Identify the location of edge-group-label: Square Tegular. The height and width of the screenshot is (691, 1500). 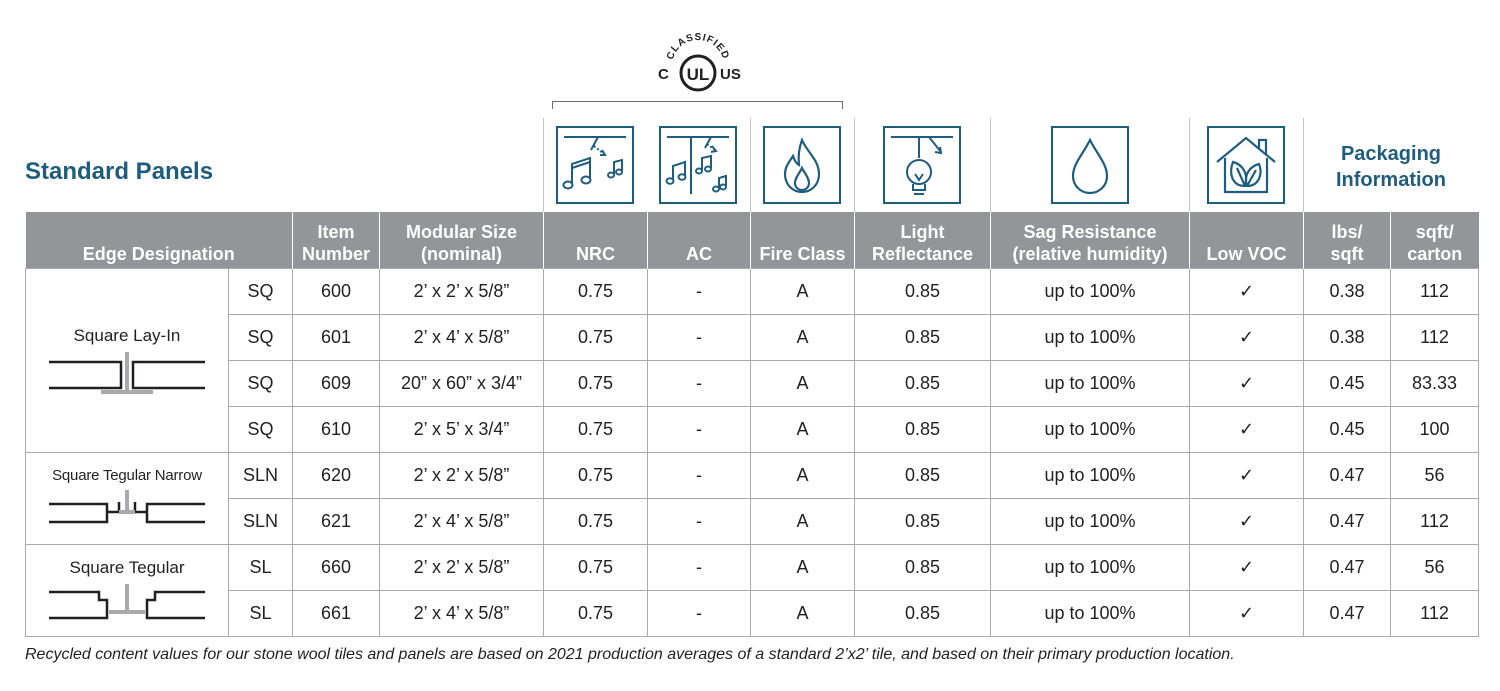
(127, 567).